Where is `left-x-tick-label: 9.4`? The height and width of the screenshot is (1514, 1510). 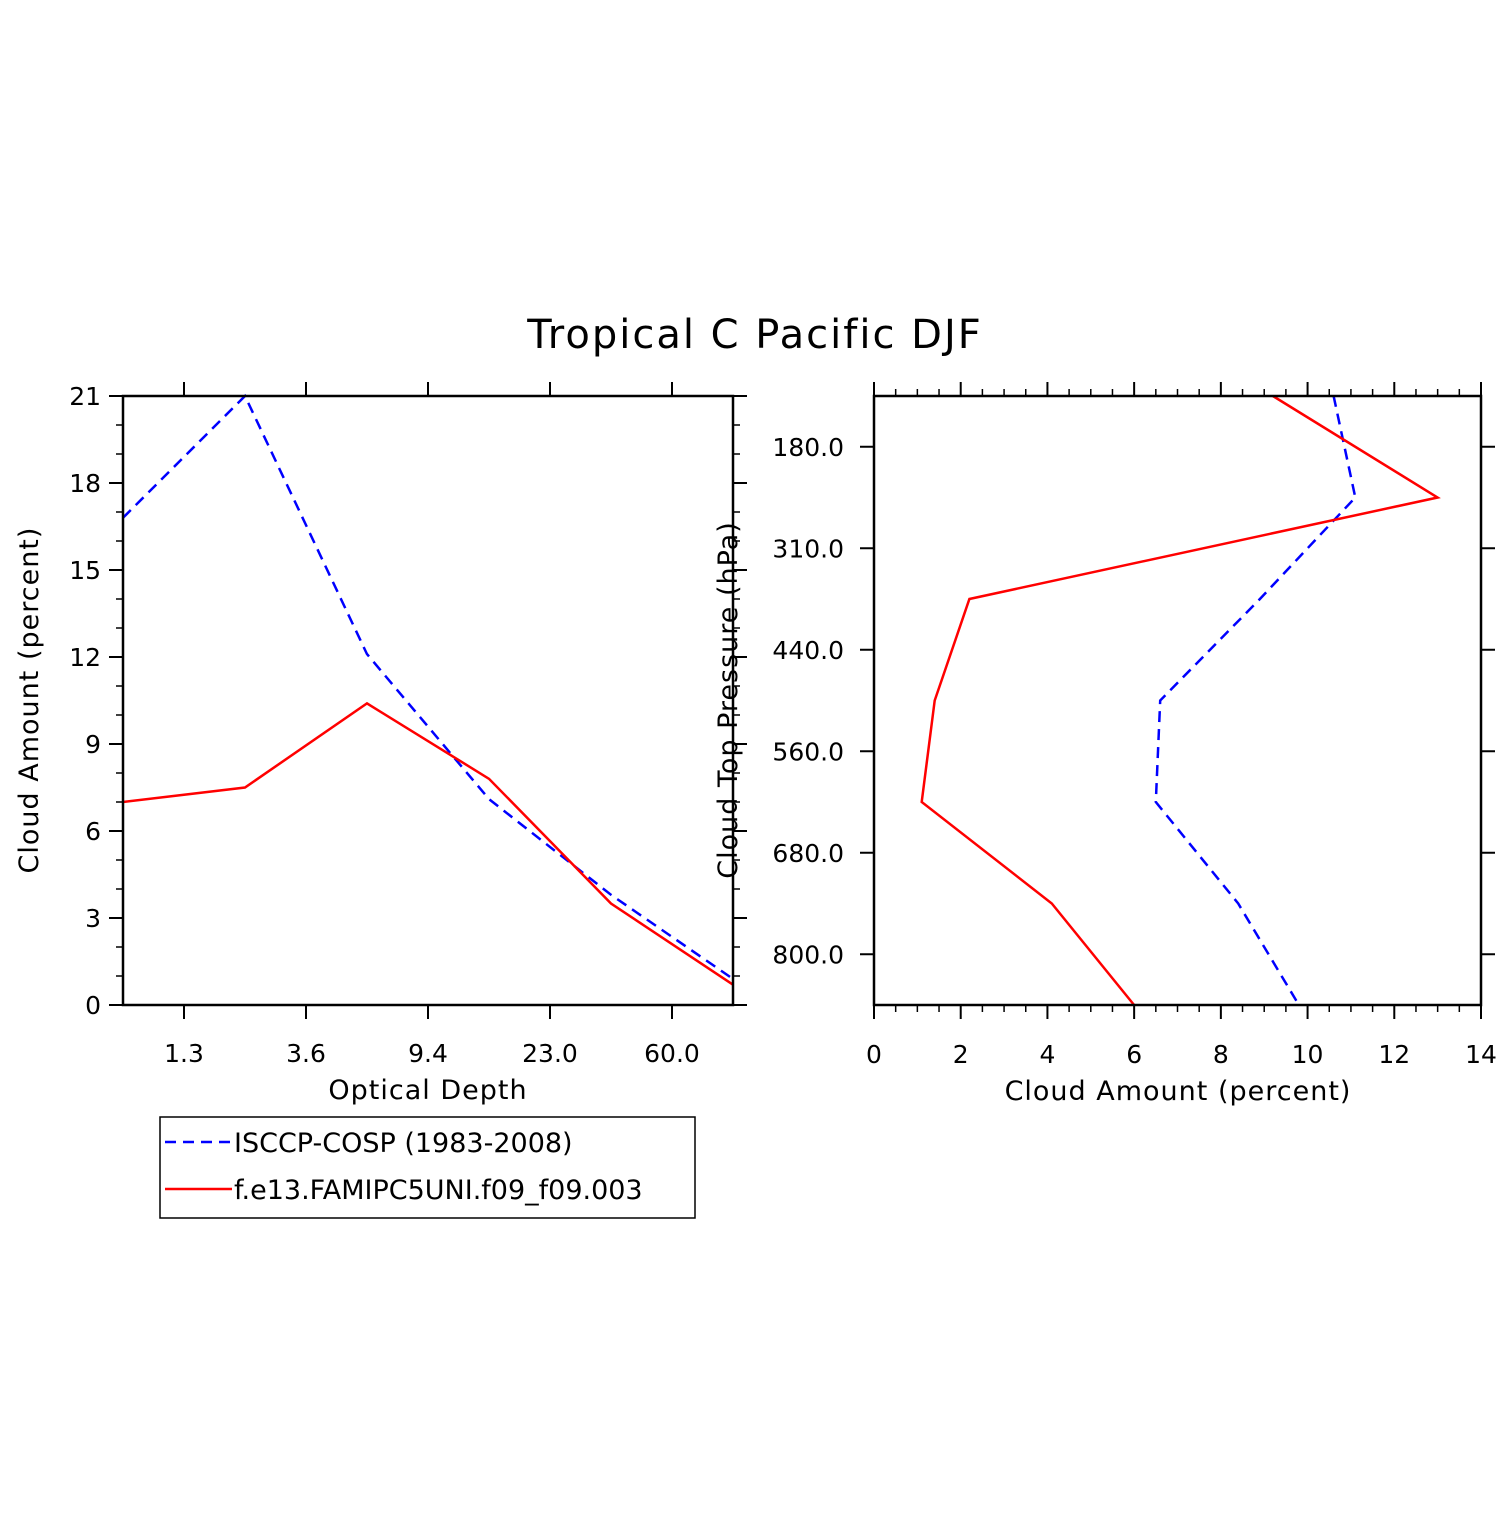 left-x-tick-label: 9.4 is located at coordinates (428, 1053).